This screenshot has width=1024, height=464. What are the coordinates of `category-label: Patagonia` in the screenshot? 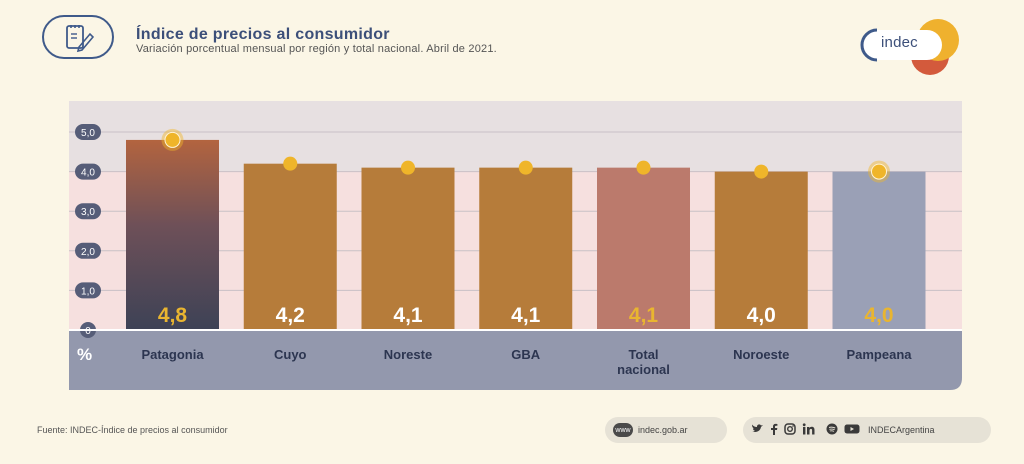 It's located at (172, 354).